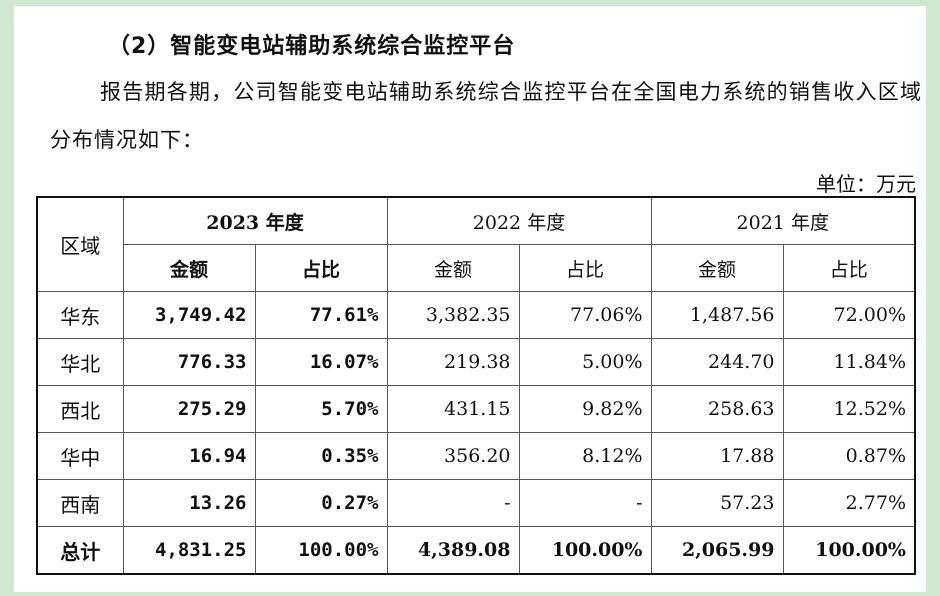 Image resolution: width=940 pixels, height=596 pixels. What do you see at coordinates (717, 550) in the screenshot?
I see `total-amount-2021: 2,065.99` at bounding box center [717, 550].